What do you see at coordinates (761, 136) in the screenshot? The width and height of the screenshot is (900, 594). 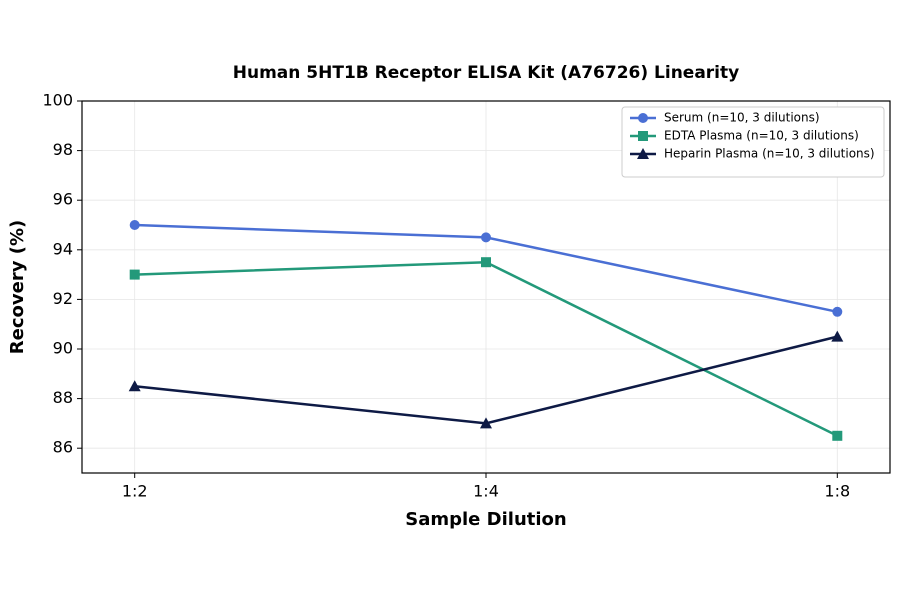 I see `legend-label: EDTA Plasma (n=10, 3 dilutions)` at bounding box center [761, 136].